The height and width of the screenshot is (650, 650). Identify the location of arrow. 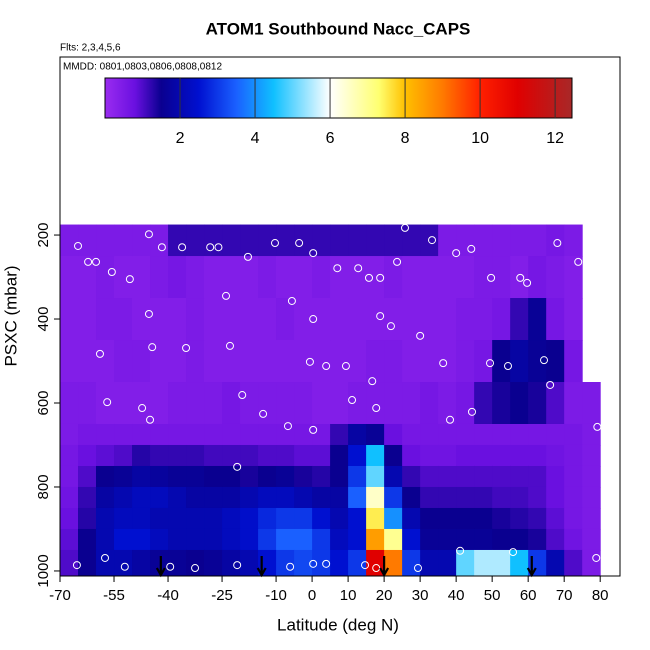
(261, 567).